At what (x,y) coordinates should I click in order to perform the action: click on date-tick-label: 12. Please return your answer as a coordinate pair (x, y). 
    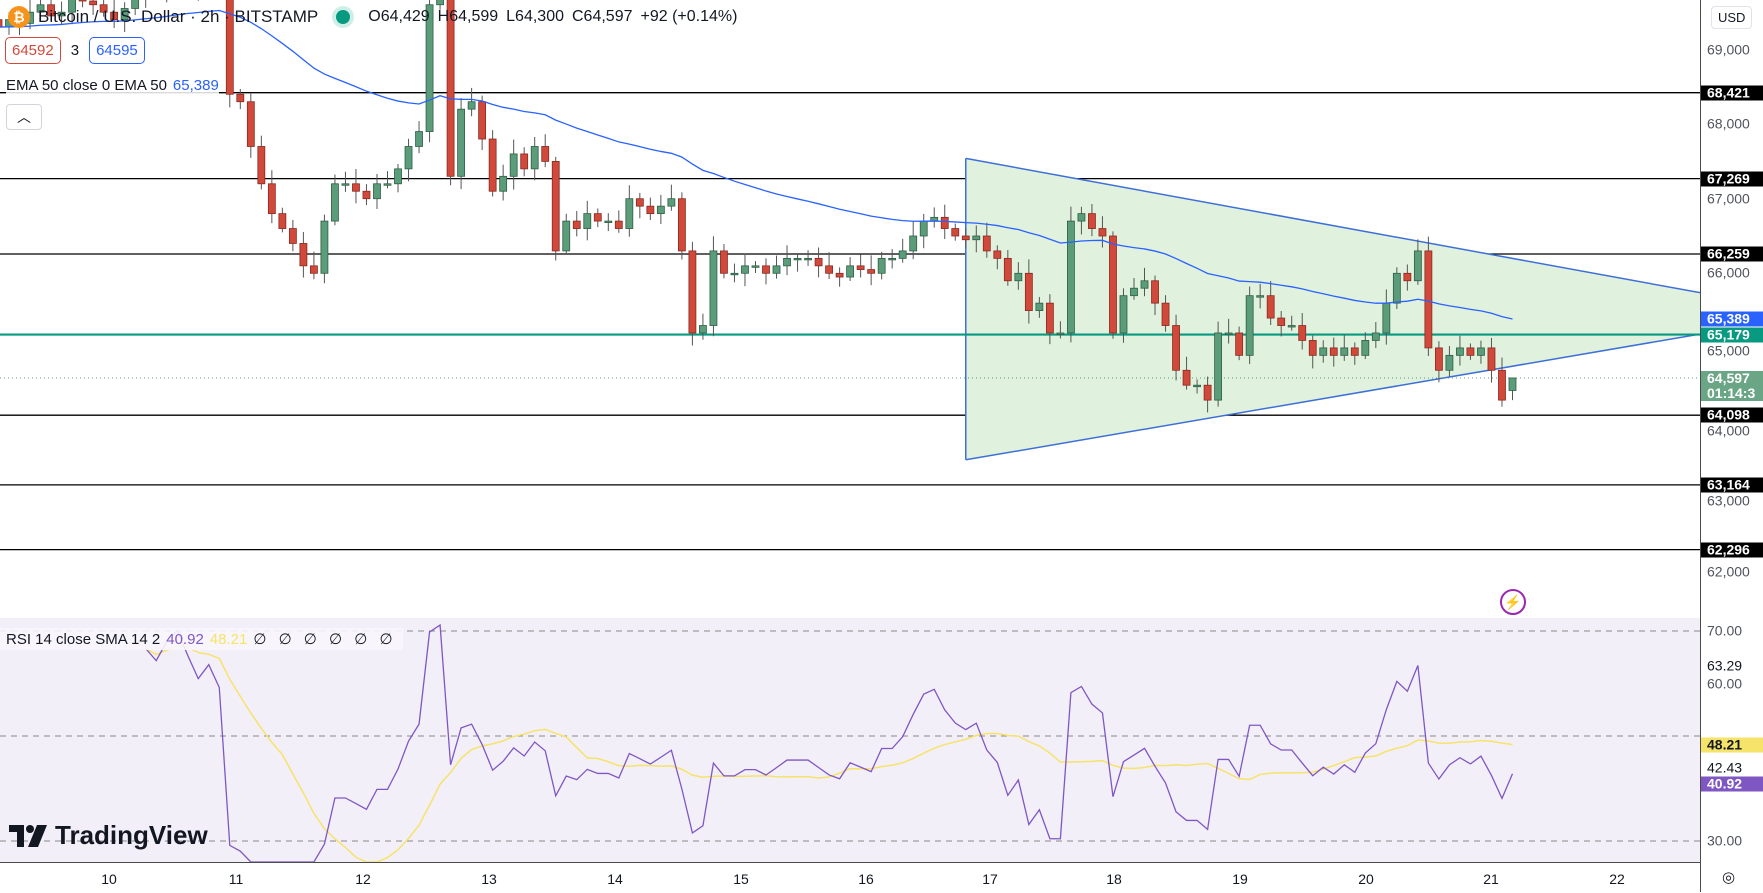
    Looking at the image, I should click on (363, 879).